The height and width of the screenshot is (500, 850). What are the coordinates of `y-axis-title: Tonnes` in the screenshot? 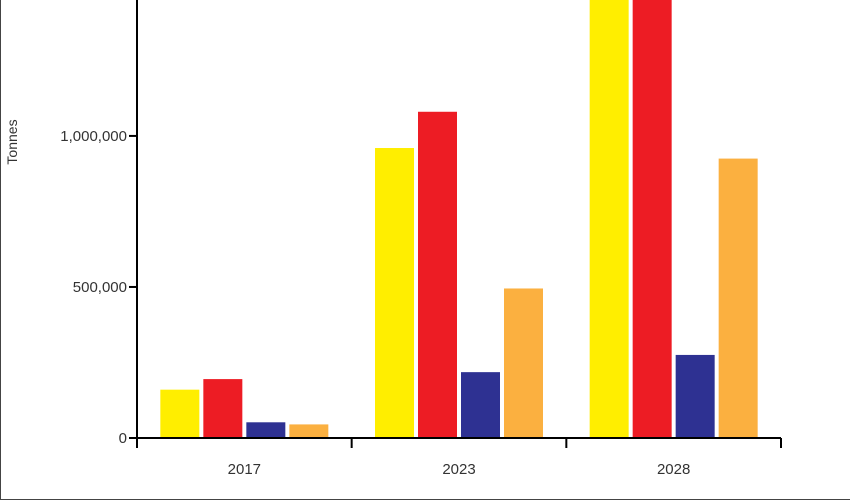 It's located at (12, 141).